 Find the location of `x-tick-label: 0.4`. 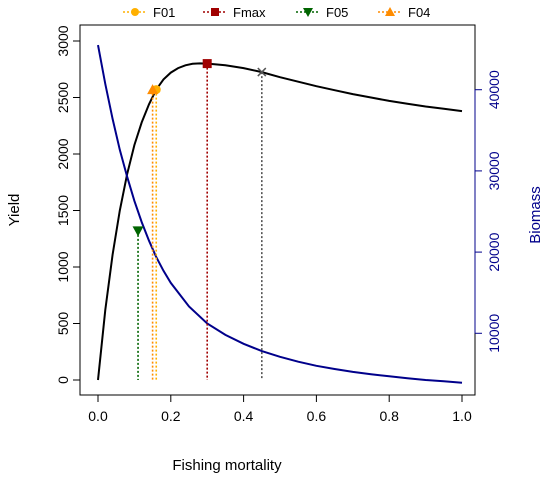

x-tick-label: 0.4 is located at coordinates (244, 416).